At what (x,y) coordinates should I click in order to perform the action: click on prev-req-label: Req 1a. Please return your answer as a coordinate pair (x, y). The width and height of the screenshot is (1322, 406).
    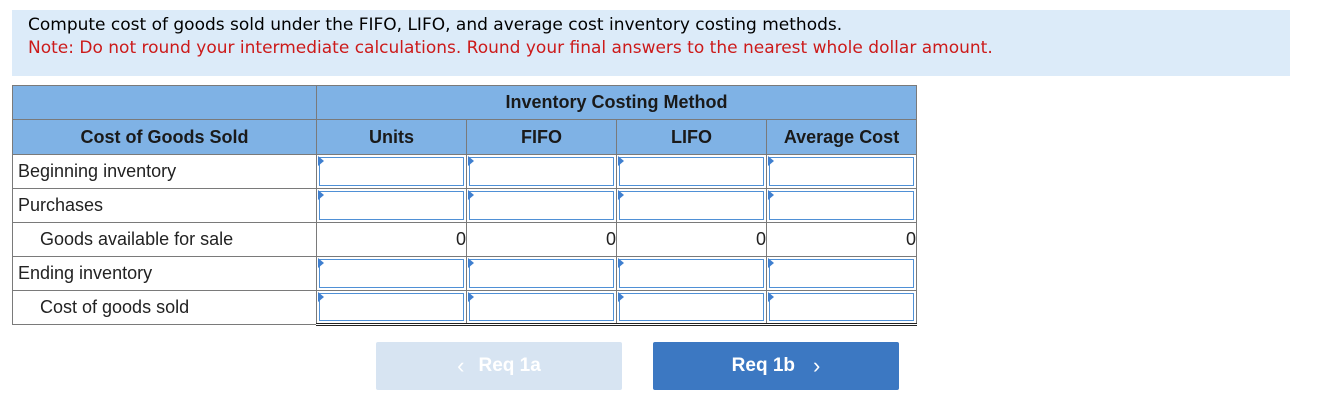
    Looking at the image, I should click on (510, 366).